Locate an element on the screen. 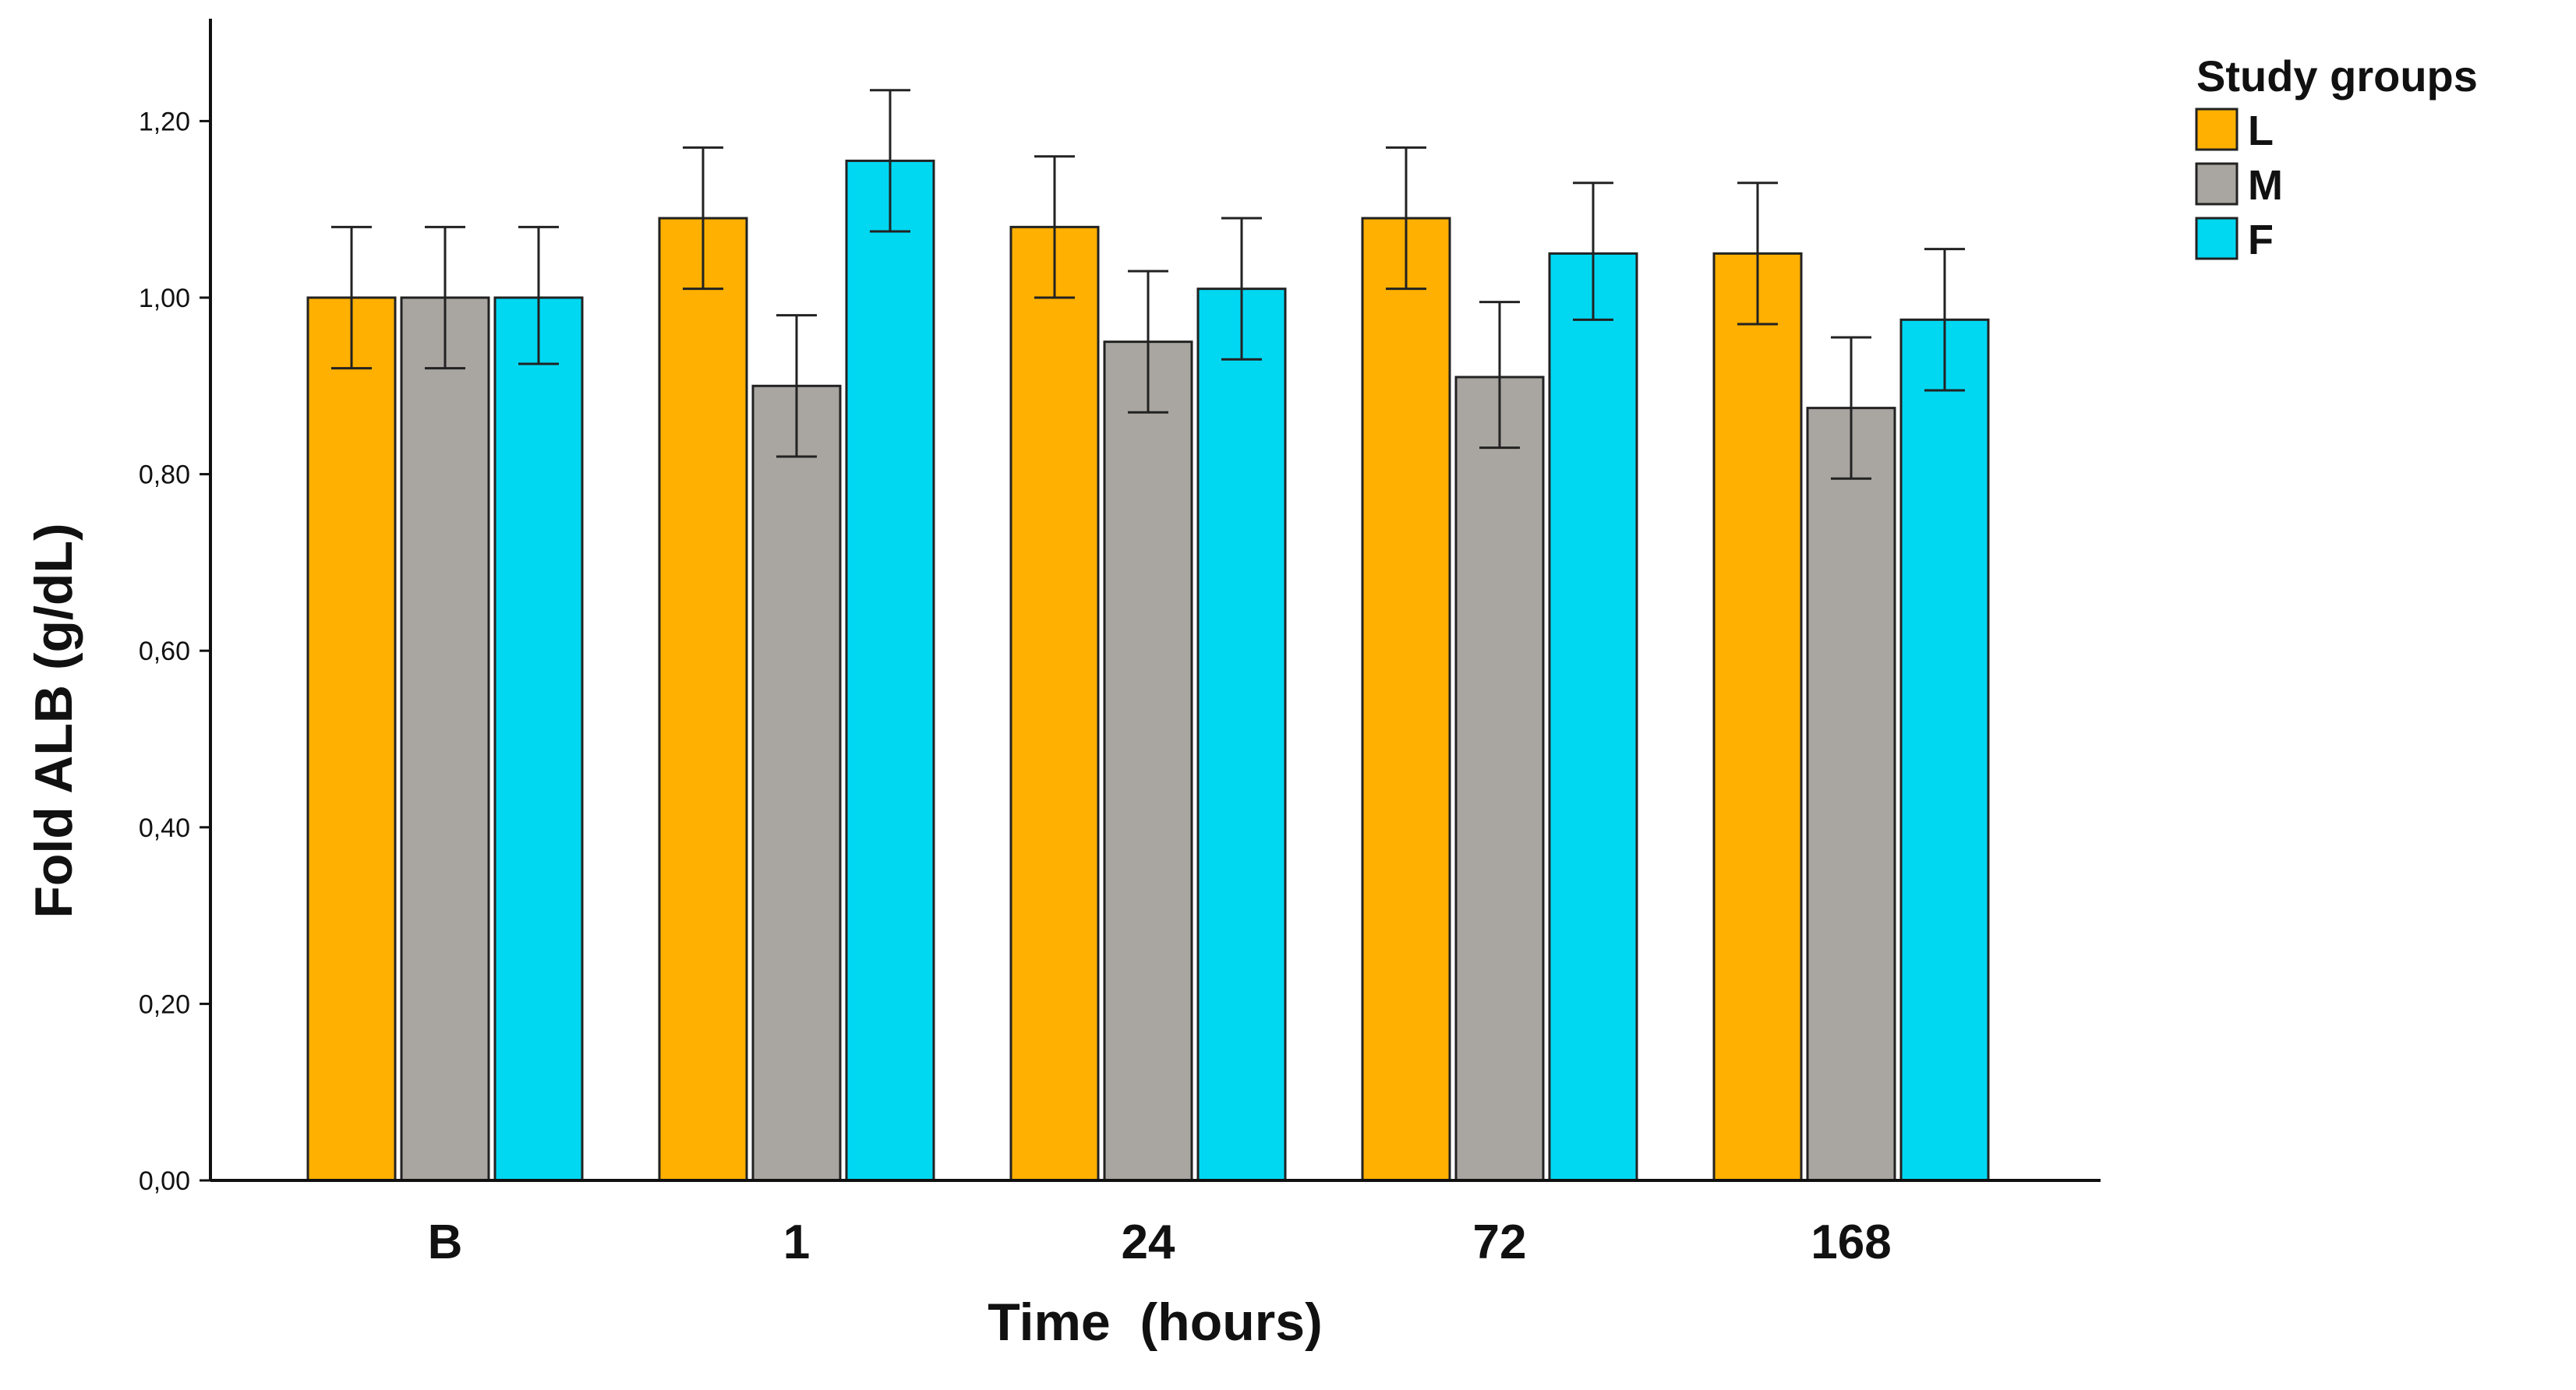 The height and width of the screenshot is (1390, 2576). x-axis-title: Time (hours) is located at coordinates (1155, 1322).